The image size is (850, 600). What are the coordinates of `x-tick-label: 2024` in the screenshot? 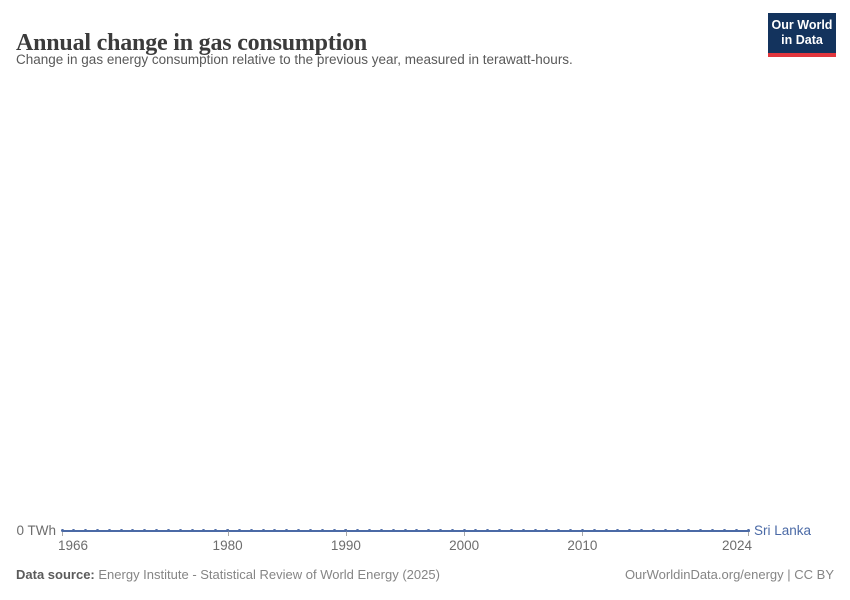 It's located at (737, 545).